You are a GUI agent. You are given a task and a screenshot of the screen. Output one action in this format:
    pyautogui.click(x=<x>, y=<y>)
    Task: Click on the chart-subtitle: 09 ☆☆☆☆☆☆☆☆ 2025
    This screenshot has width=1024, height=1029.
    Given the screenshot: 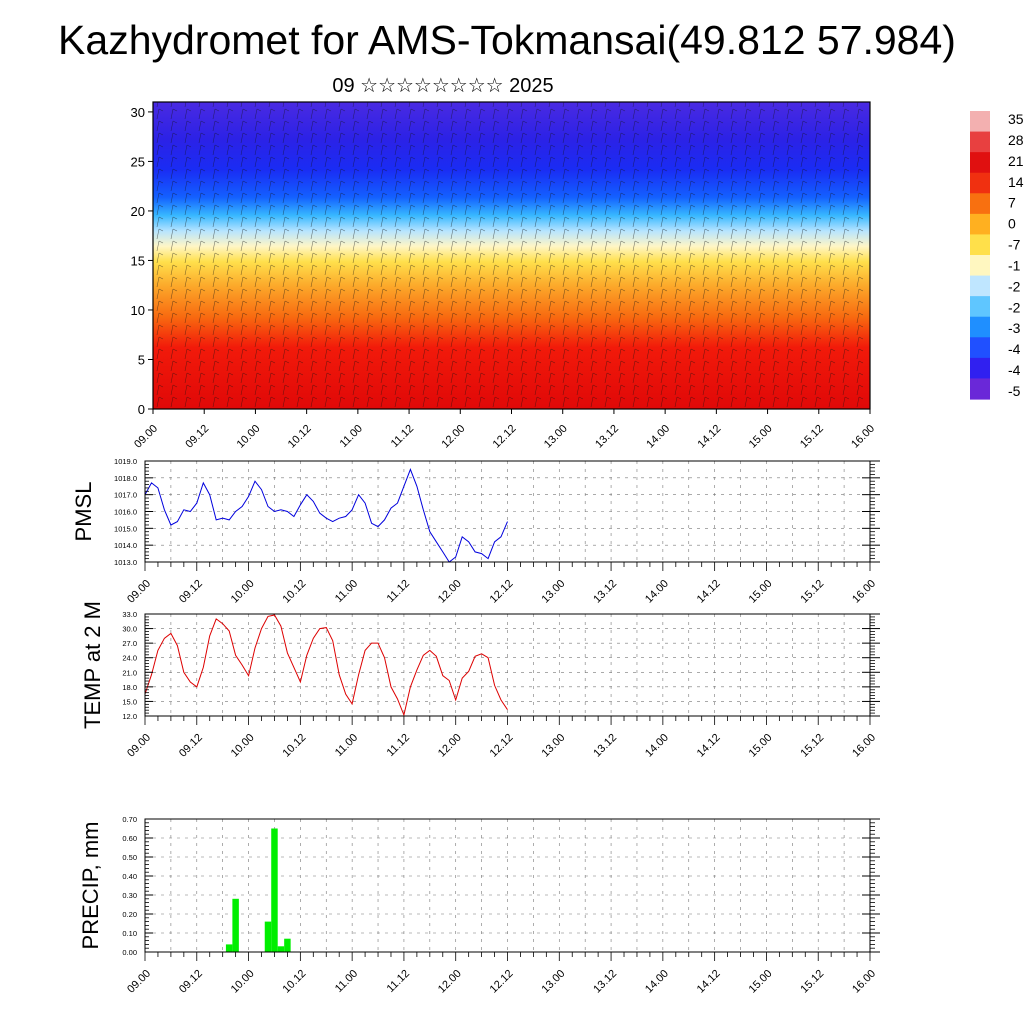 What is the action you would take?
    pyautogui.click(x=442, y=86)
    